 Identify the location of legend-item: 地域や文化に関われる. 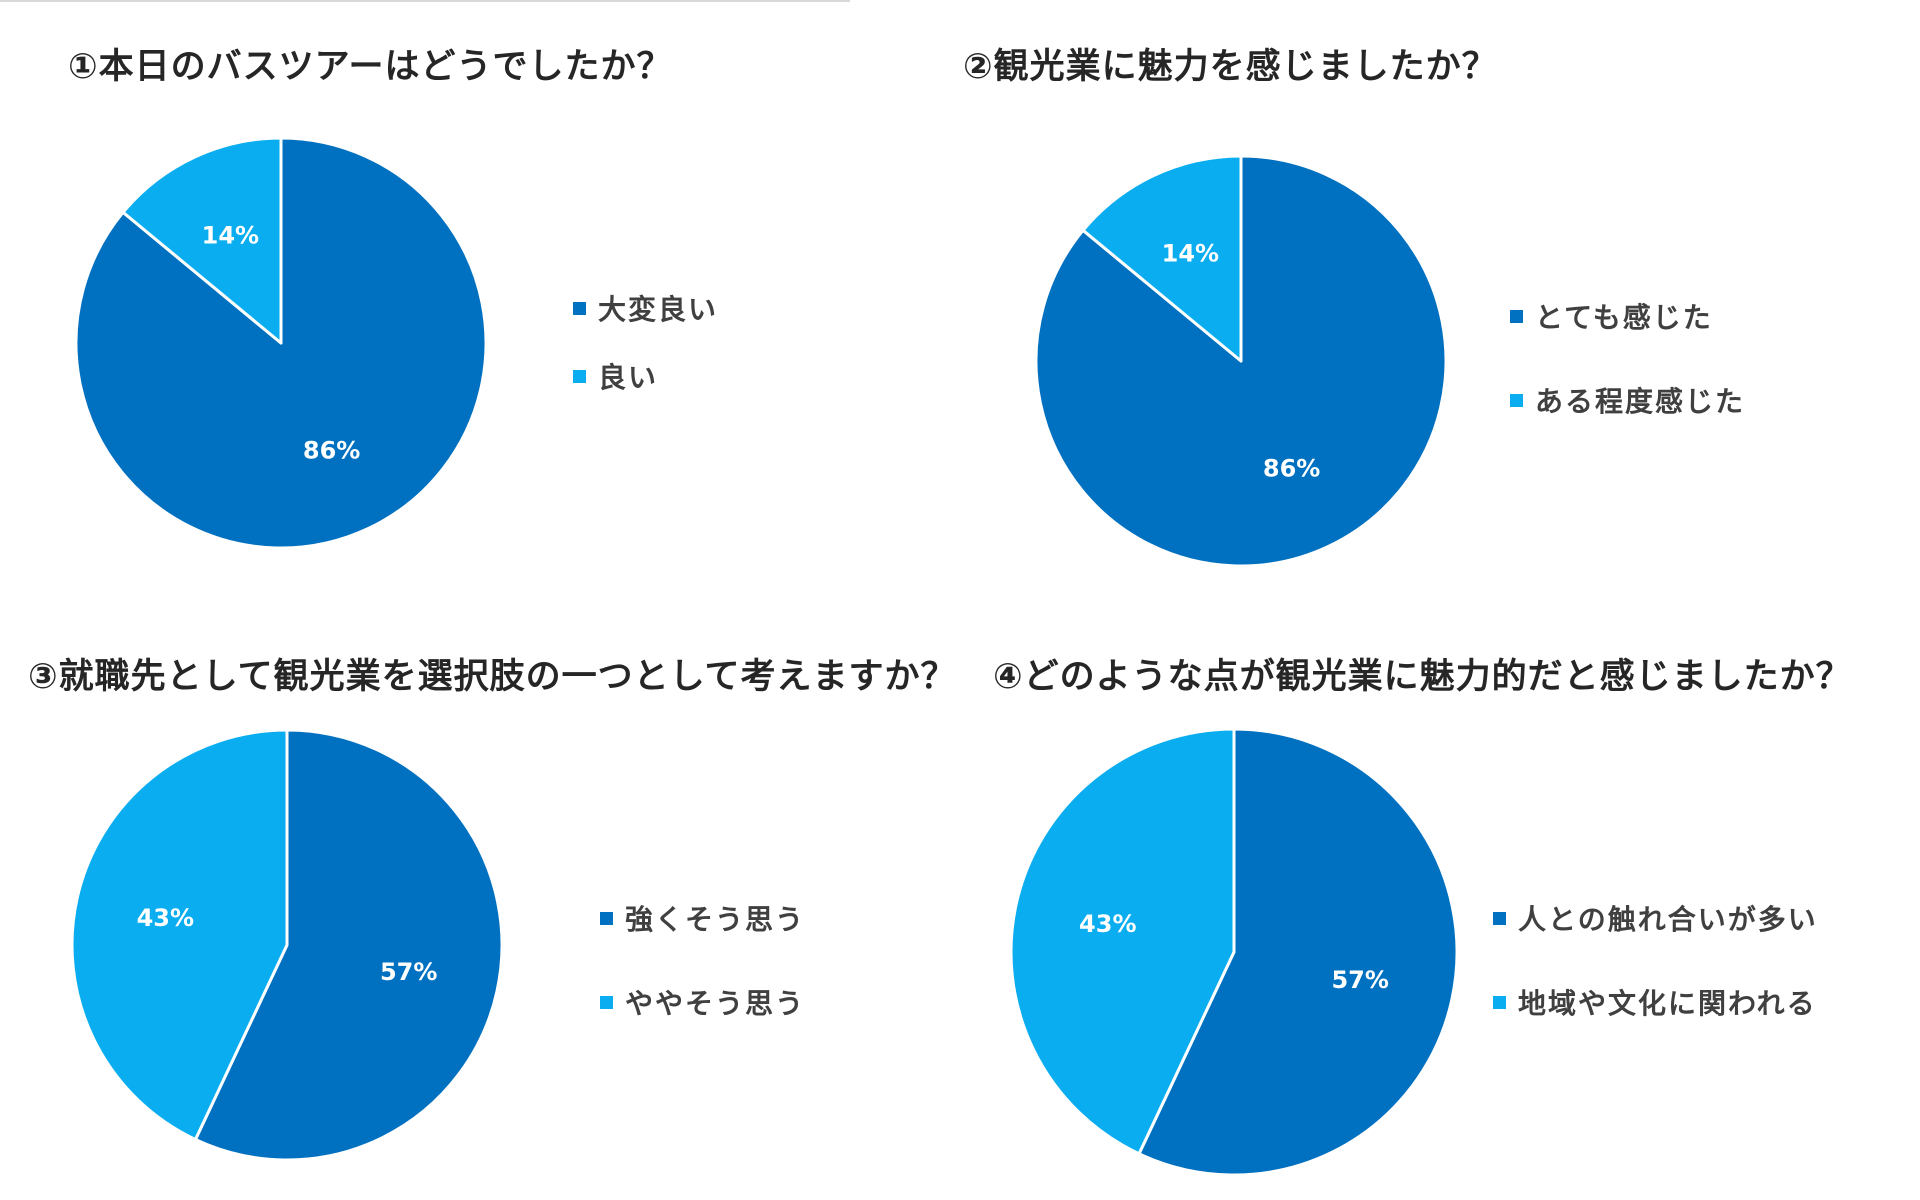
(1655, 1002).